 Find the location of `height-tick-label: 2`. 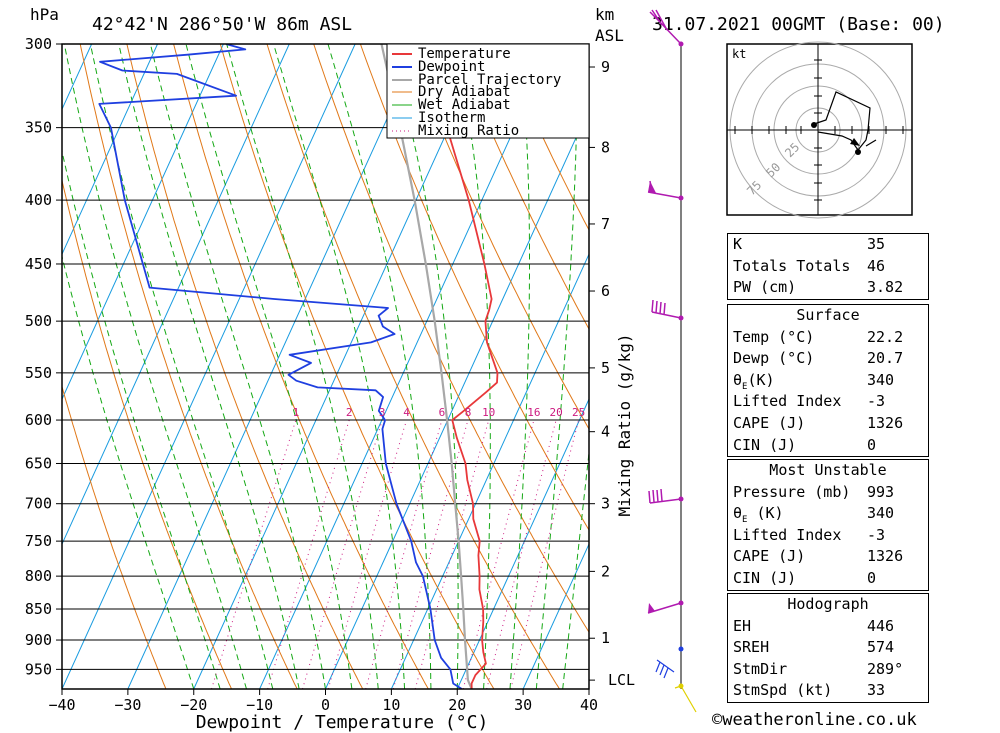

height-tick-label: 2 is located at coordinates (605, 571).